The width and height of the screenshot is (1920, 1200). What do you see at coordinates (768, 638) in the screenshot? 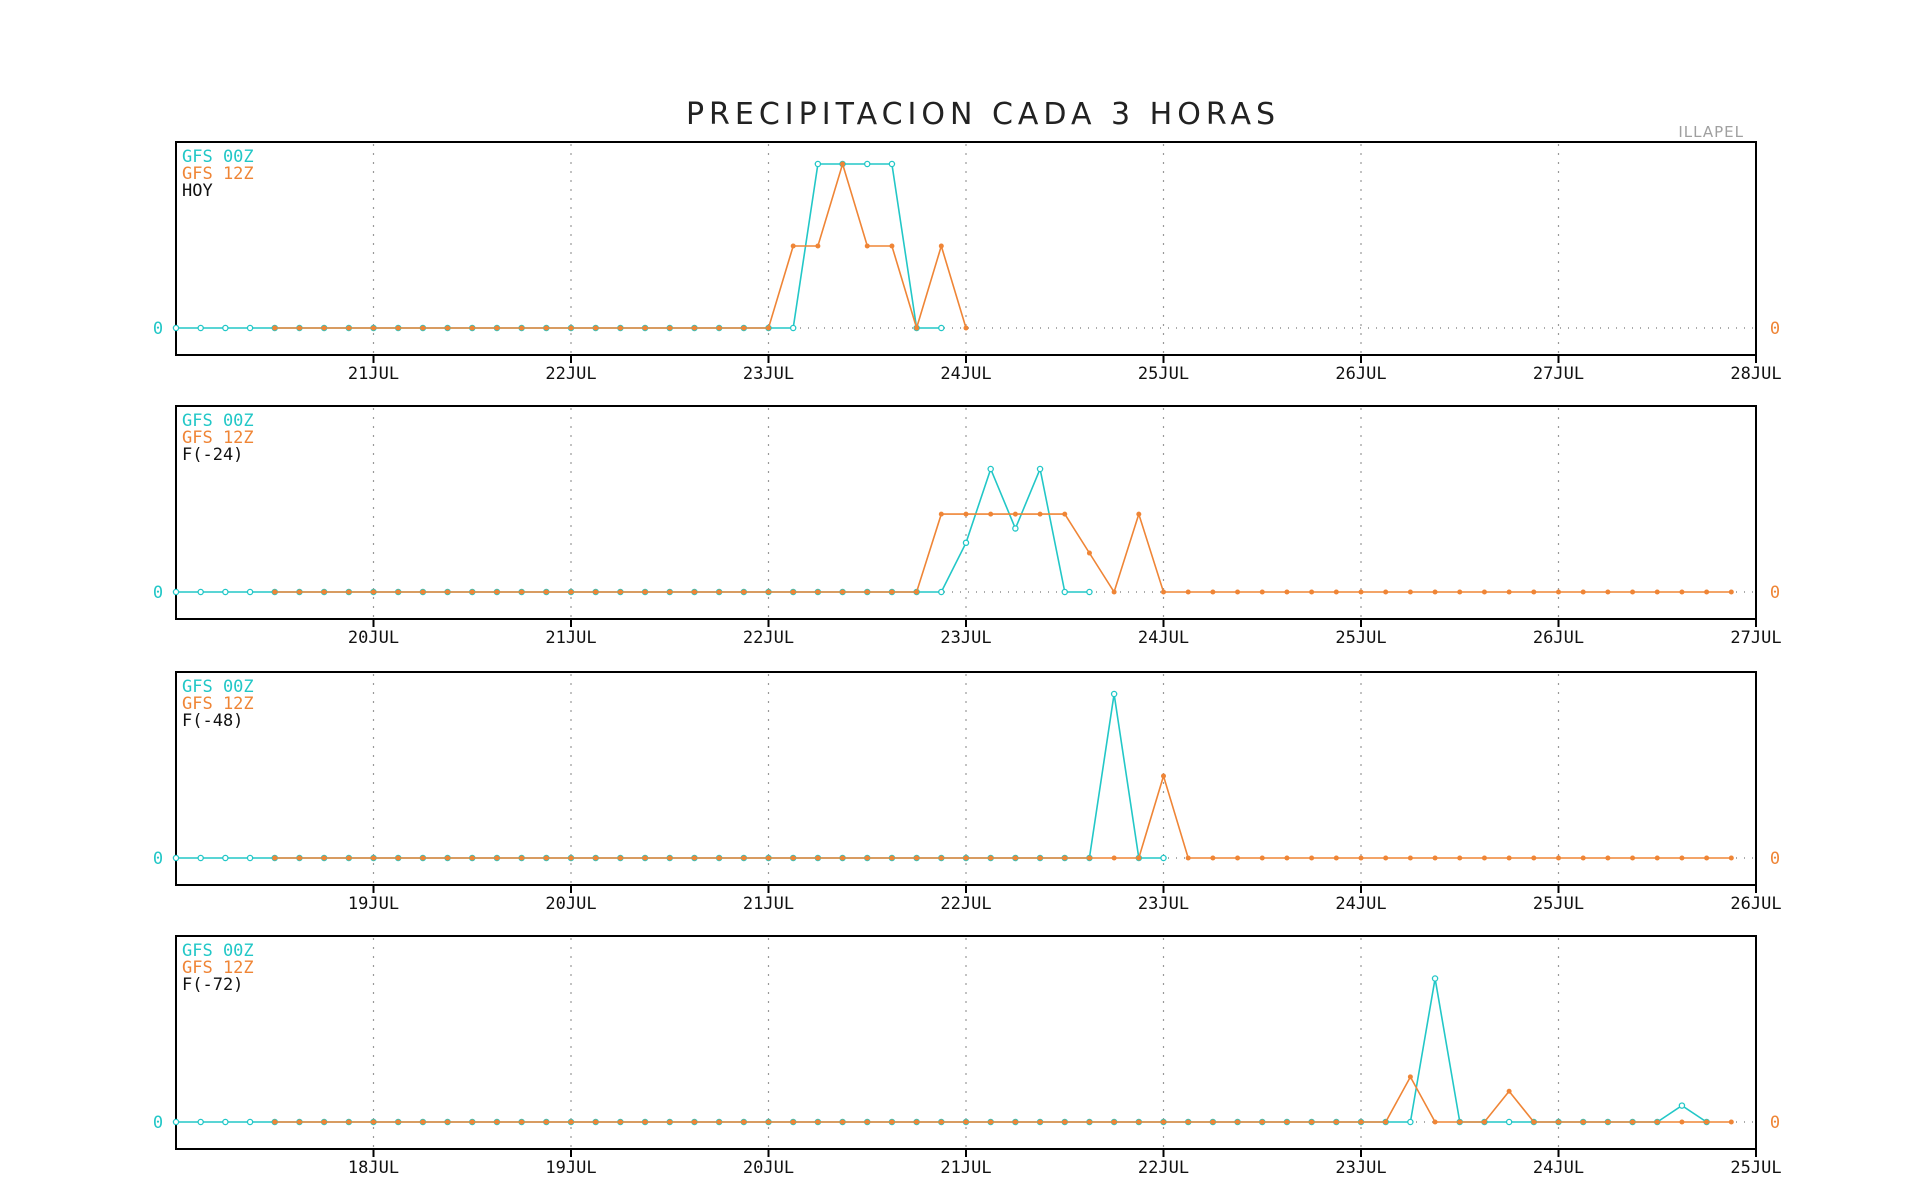
I see `x-tick-label: 22JUL` at bounding box center [768, 638].